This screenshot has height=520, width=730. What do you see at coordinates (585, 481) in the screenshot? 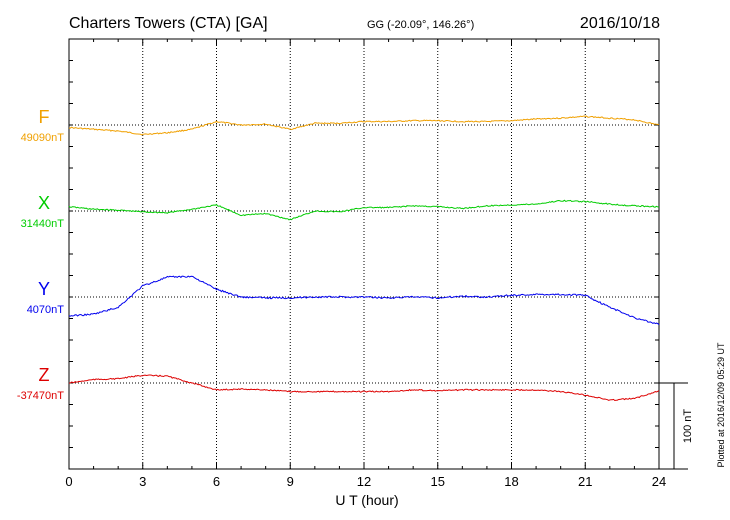
I see `x-tick-label: 21` at bounding box center [585, 481].